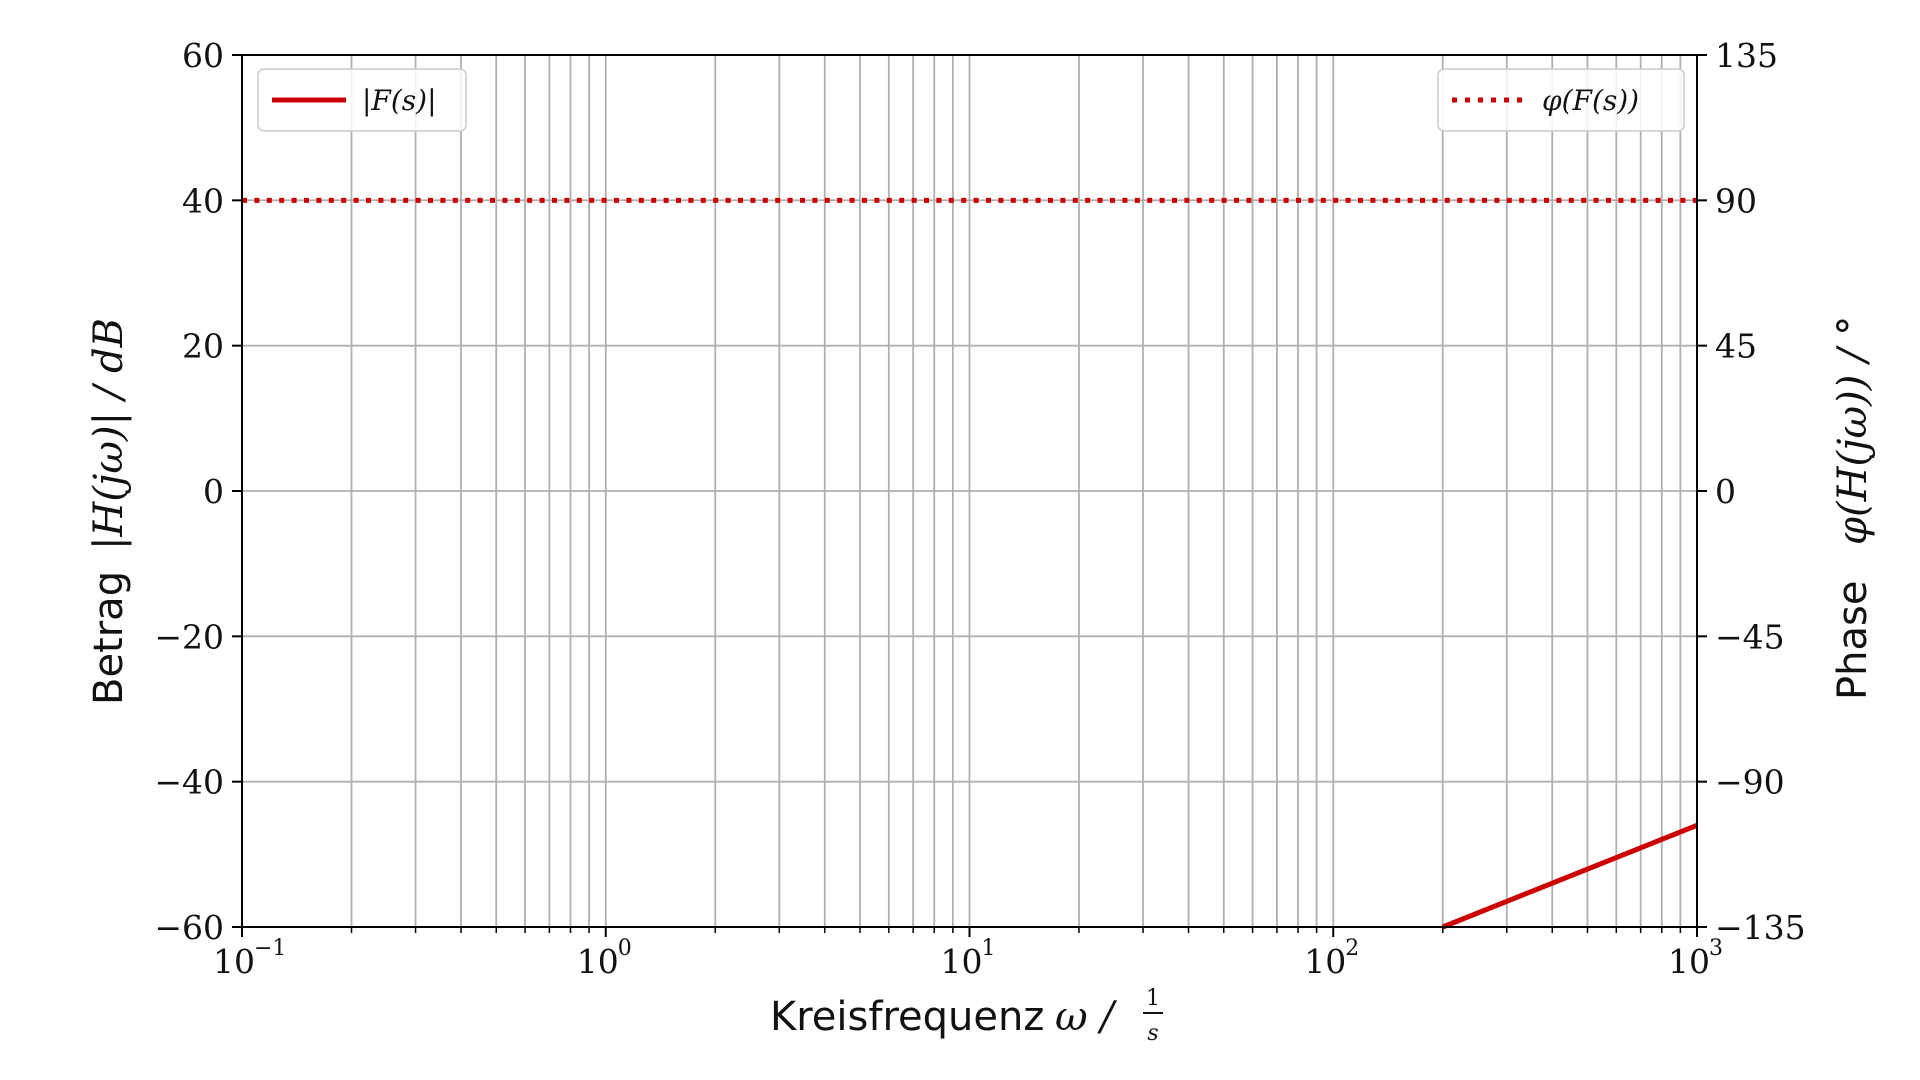 This screenshot has height=1080, width=1920. I want to click on legend-magnitude-box, so click(362, 100).